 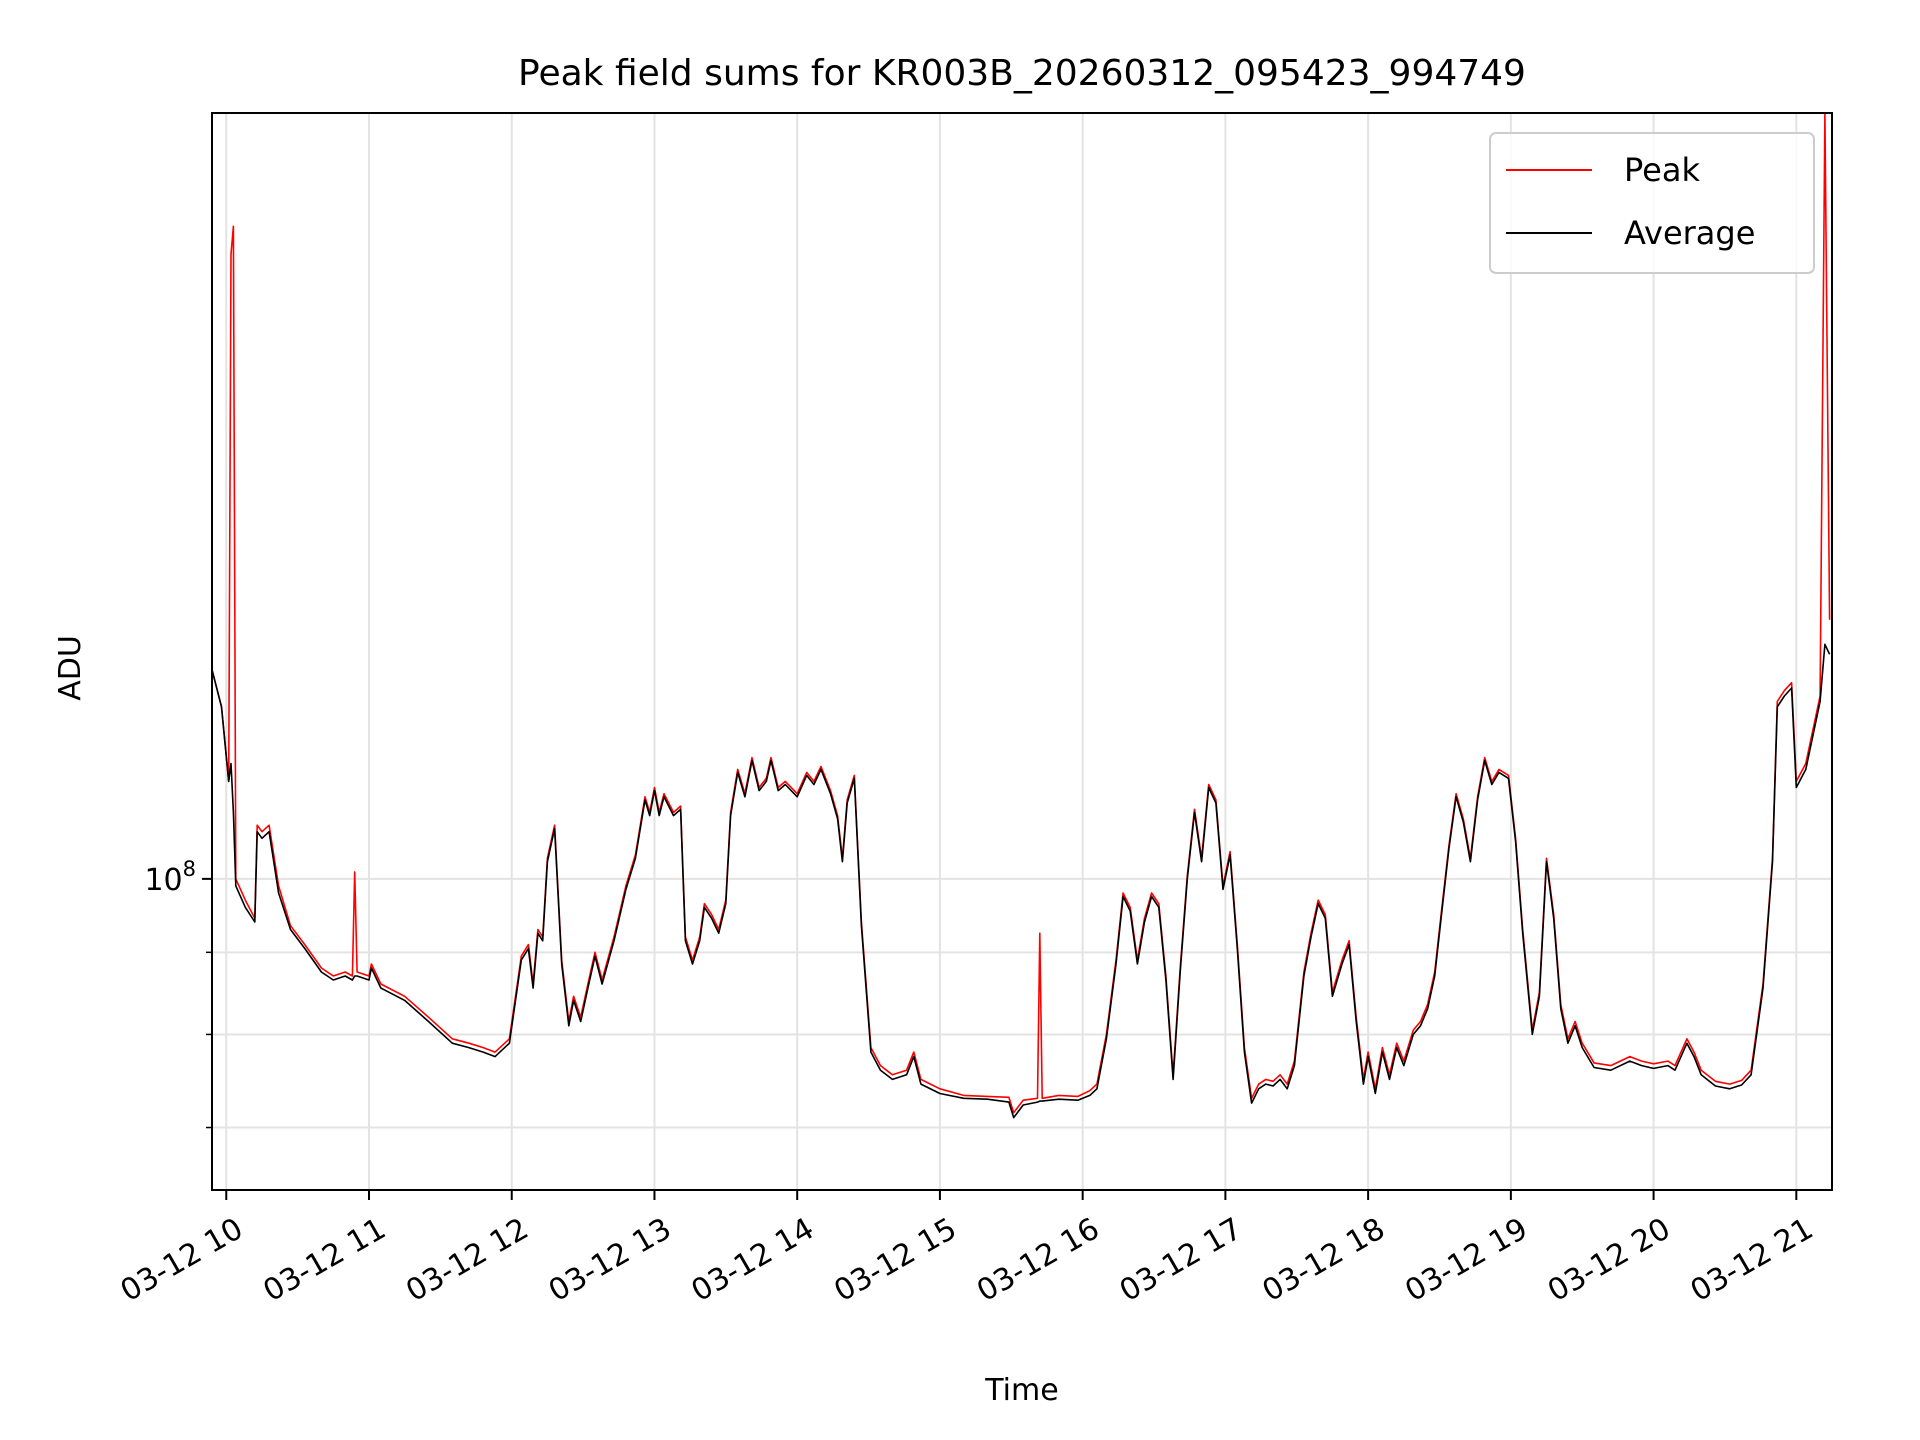 I want to click on legend: Peak Average, so click(x=1652, y=203).